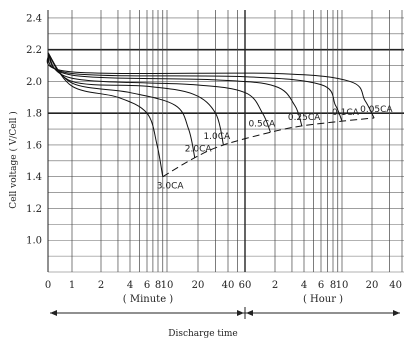  Describe the element at coordinates (34, 18) in the screenshot. I see `y-tick-label: 2.4` at that location.